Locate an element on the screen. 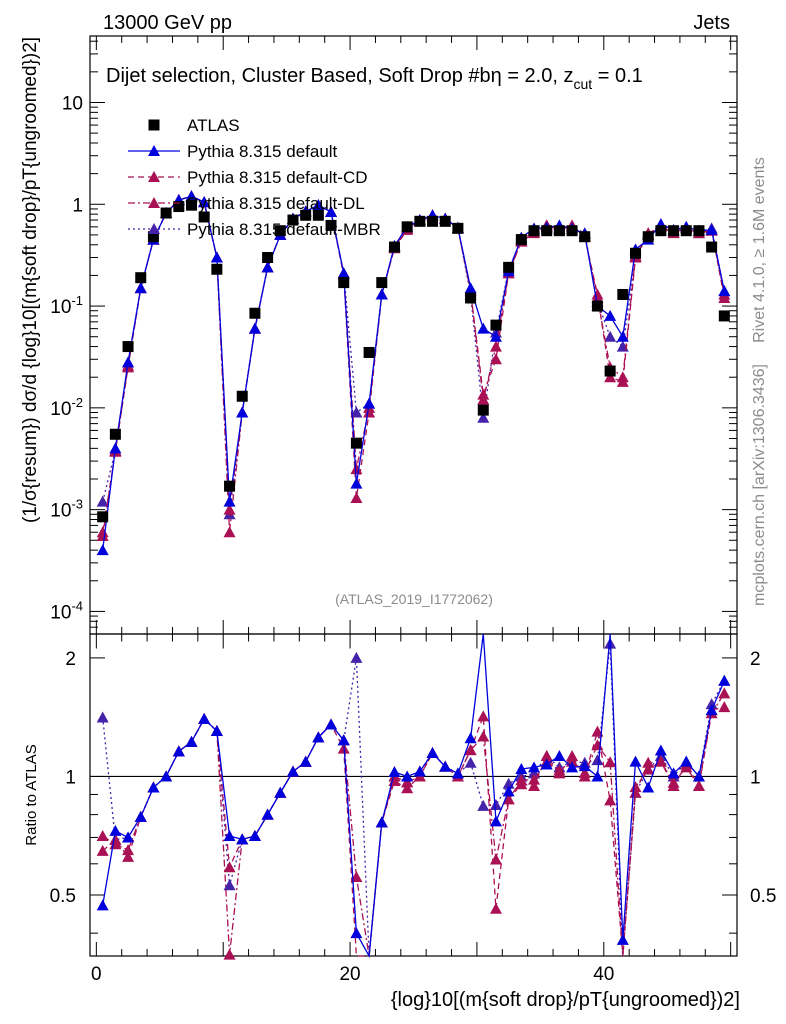 The height and width of the screenshot is (1024, 786). energy-label: 13000 GeV pp is located at coordinates (167, 23).